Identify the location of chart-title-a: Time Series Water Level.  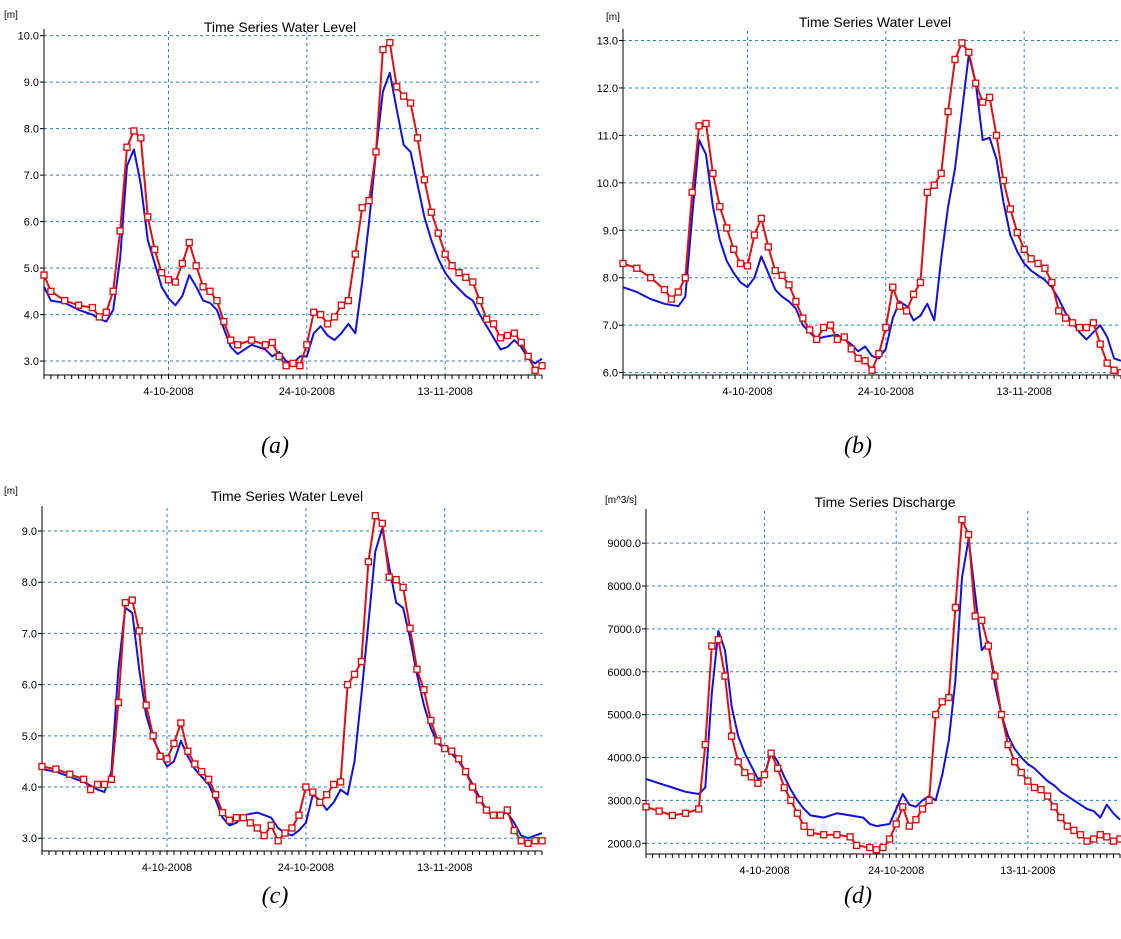
(280, 27).